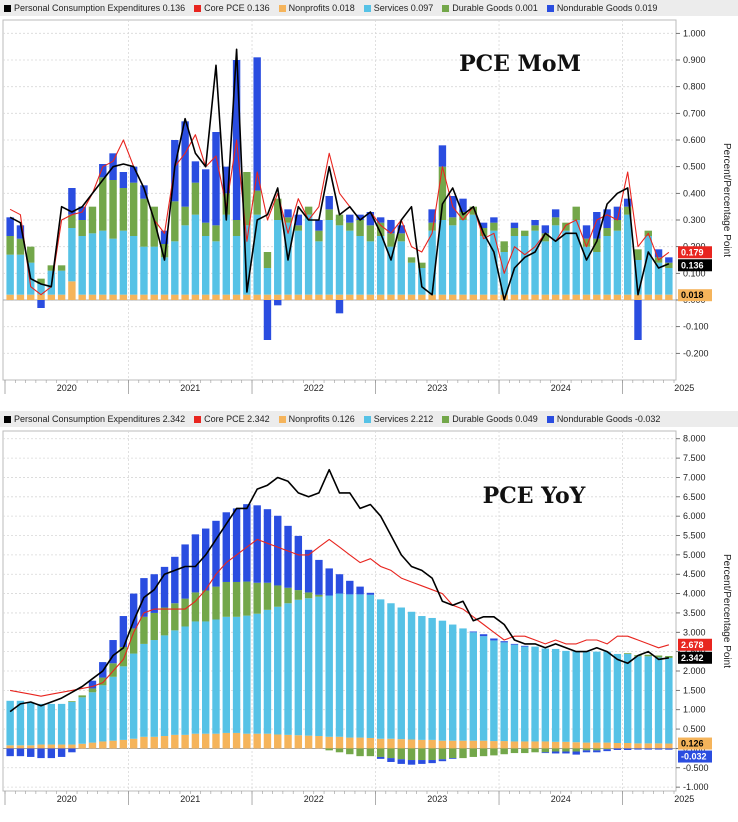 The height and width of the screenshot is (822, 738). Describe the element at coordinates (694, 671) in the screenshot. I see `yoy-ytick-label: 2.000` at that location.